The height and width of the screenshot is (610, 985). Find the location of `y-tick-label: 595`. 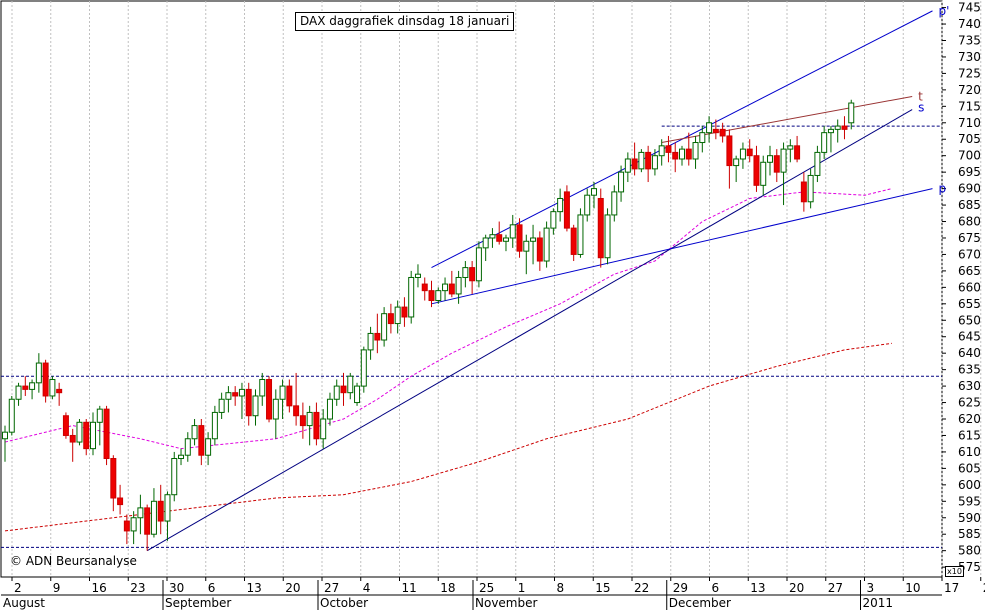

y-tick-label: 595 is located at coordinates (969, 501).